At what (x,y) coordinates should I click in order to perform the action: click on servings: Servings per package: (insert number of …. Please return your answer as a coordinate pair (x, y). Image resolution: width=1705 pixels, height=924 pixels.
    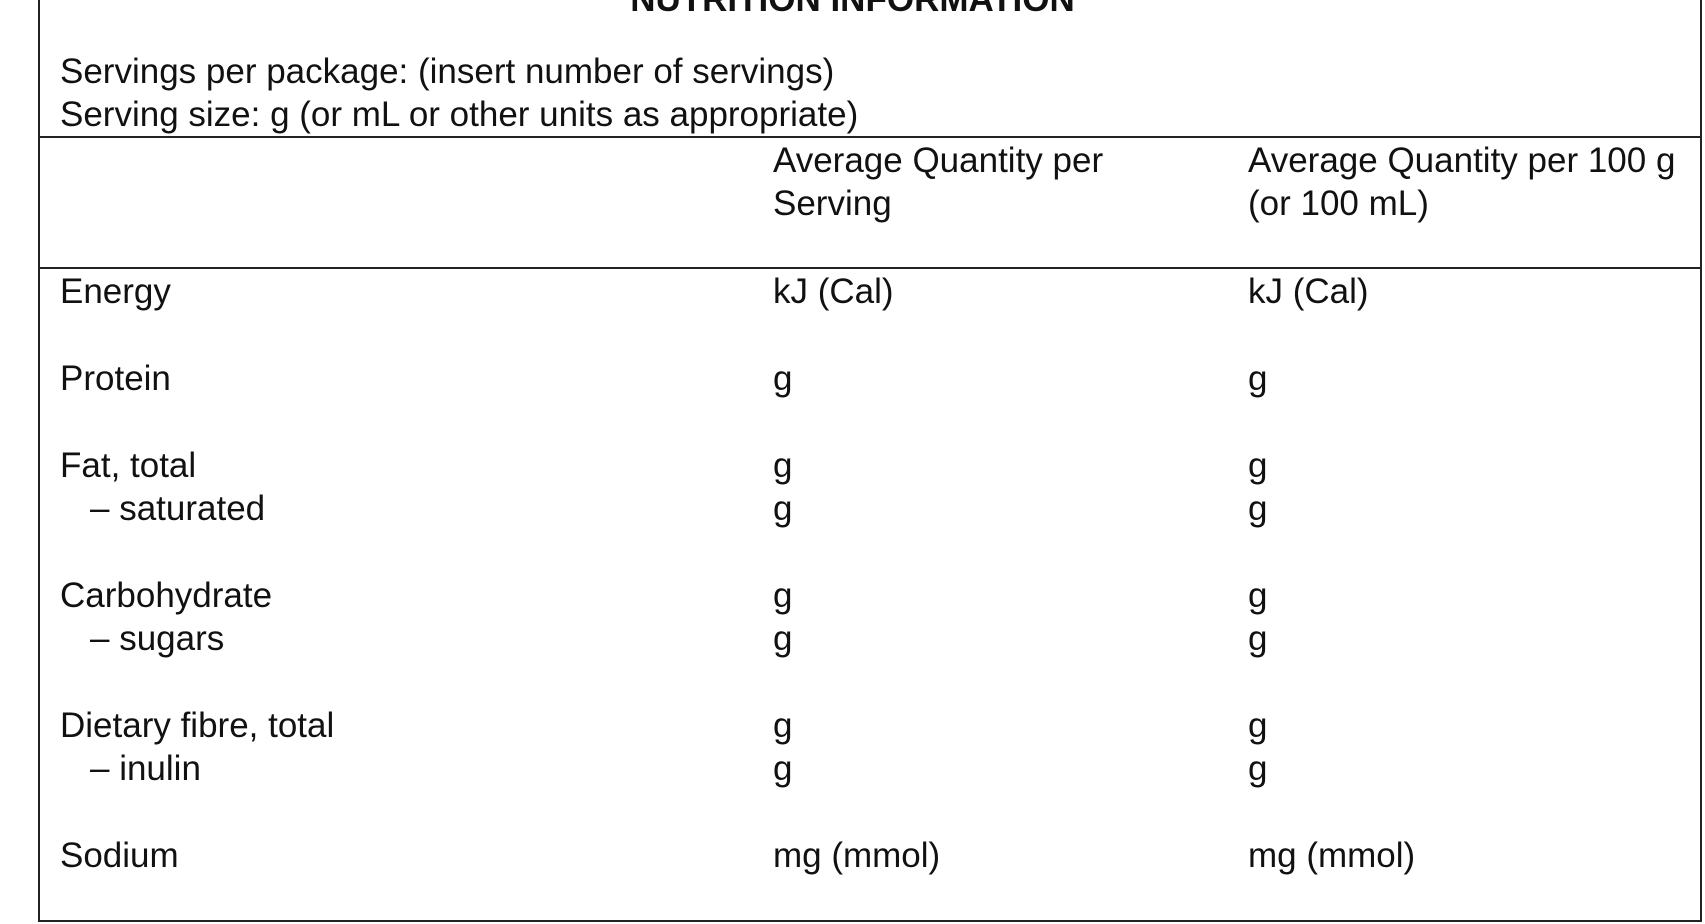
    Looking at the image, I should click on (447, 71).